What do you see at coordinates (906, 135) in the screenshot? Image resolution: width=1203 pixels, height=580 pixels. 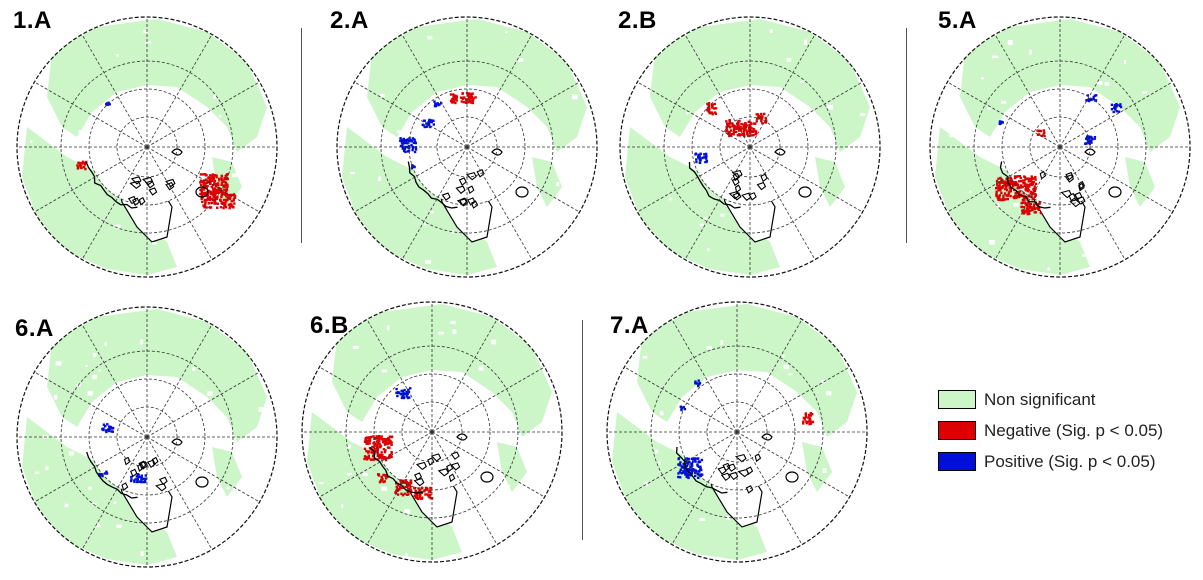 I see `separator-line` at bounding box center [906, 135].